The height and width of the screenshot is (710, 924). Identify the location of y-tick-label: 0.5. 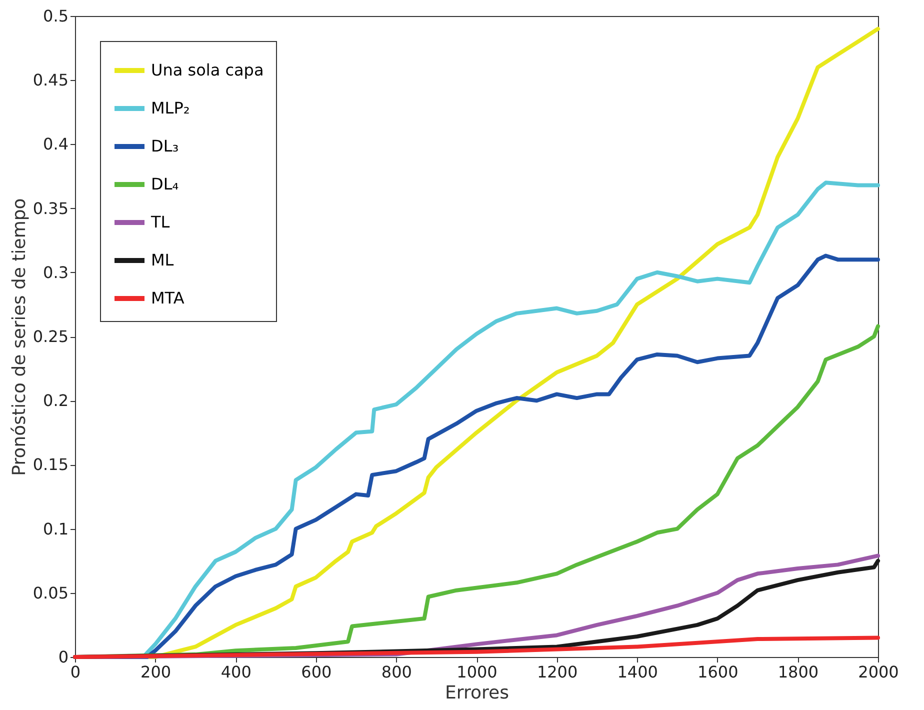
(55, 16).